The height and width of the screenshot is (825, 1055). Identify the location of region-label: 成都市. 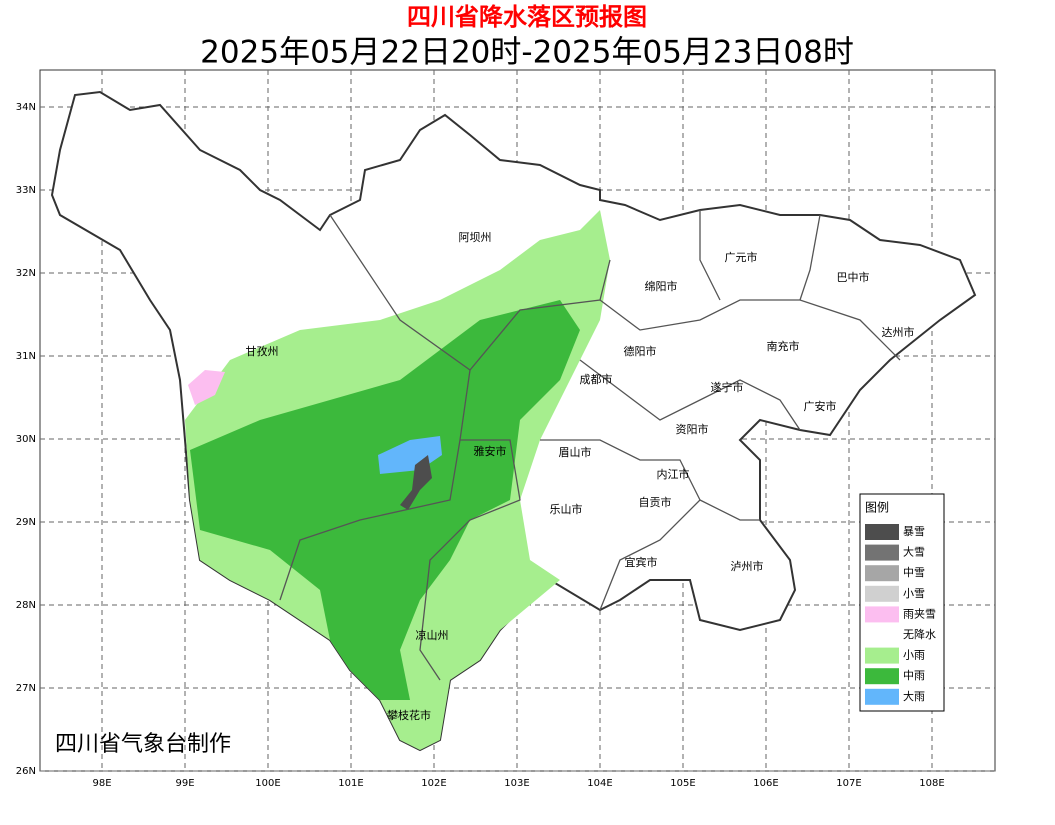
(596, 379).